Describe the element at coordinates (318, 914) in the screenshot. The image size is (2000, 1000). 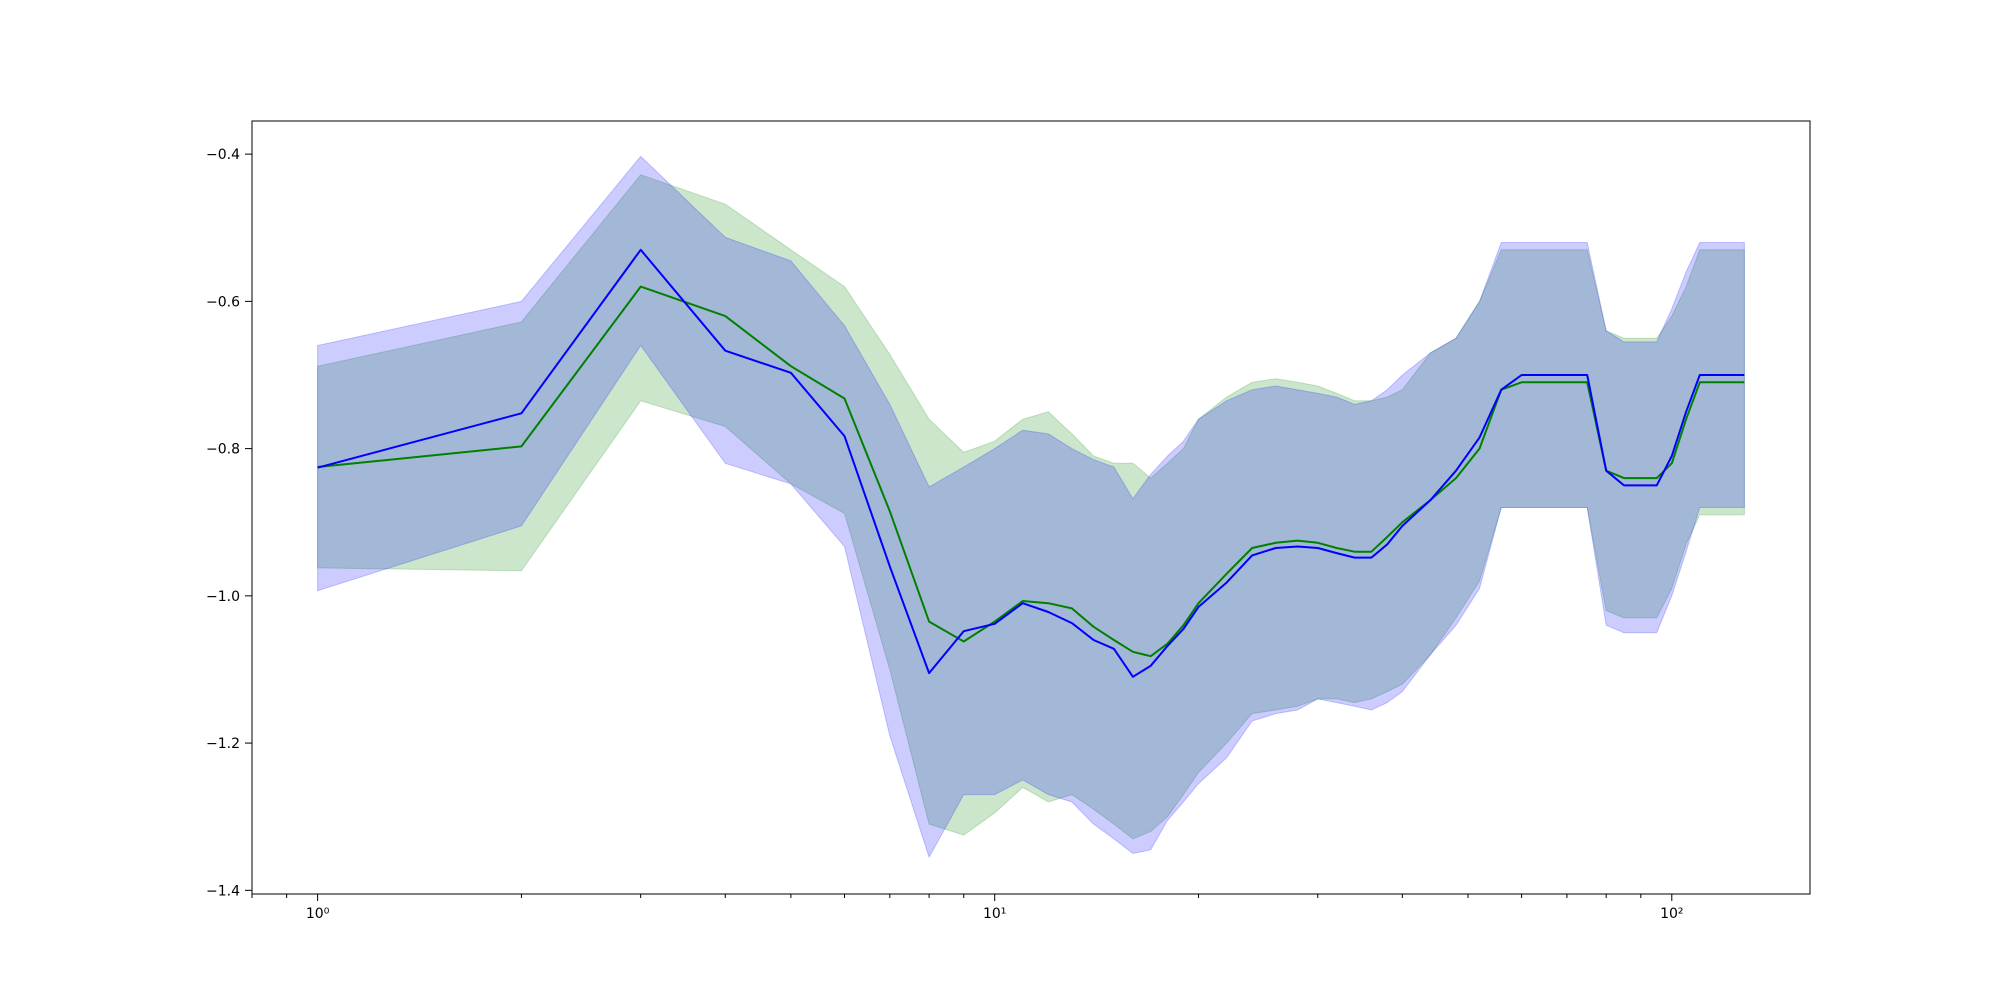
I see `x-tick-label: 10⁰` at that location.